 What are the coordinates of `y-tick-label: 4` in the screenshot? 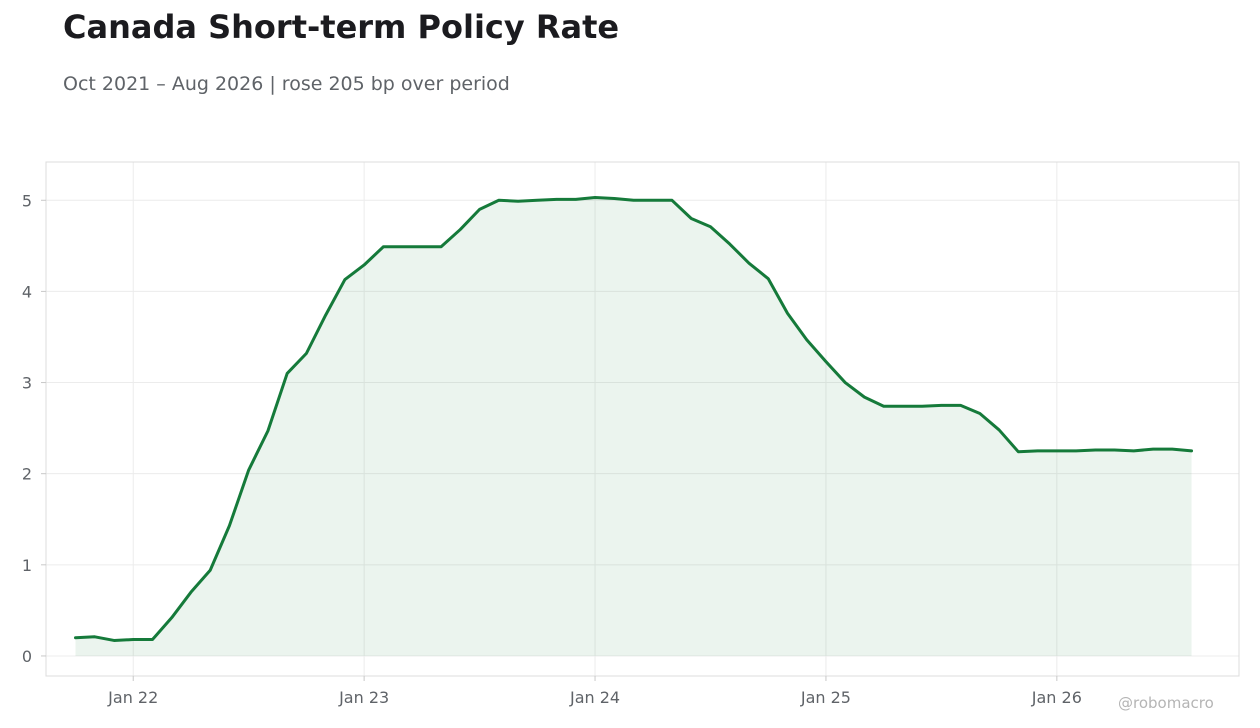 It's located at (27, 291).